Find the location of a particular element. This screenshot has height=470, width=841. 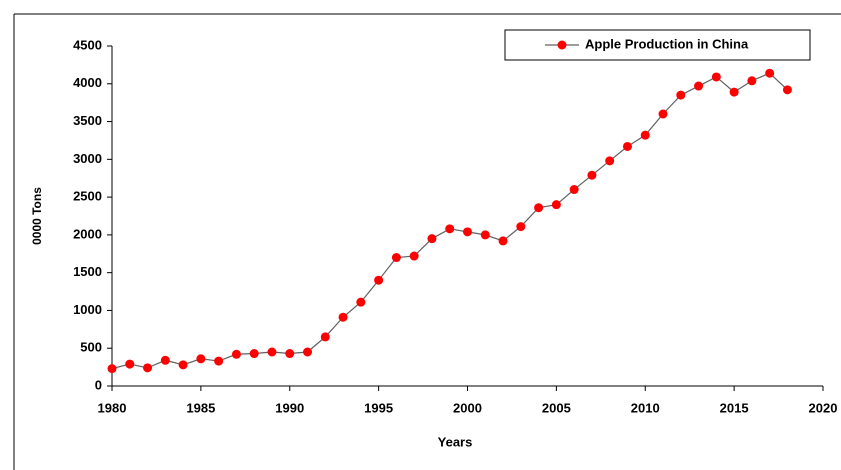

x-tick-label: 1995 is located at coordinates (378, 407).